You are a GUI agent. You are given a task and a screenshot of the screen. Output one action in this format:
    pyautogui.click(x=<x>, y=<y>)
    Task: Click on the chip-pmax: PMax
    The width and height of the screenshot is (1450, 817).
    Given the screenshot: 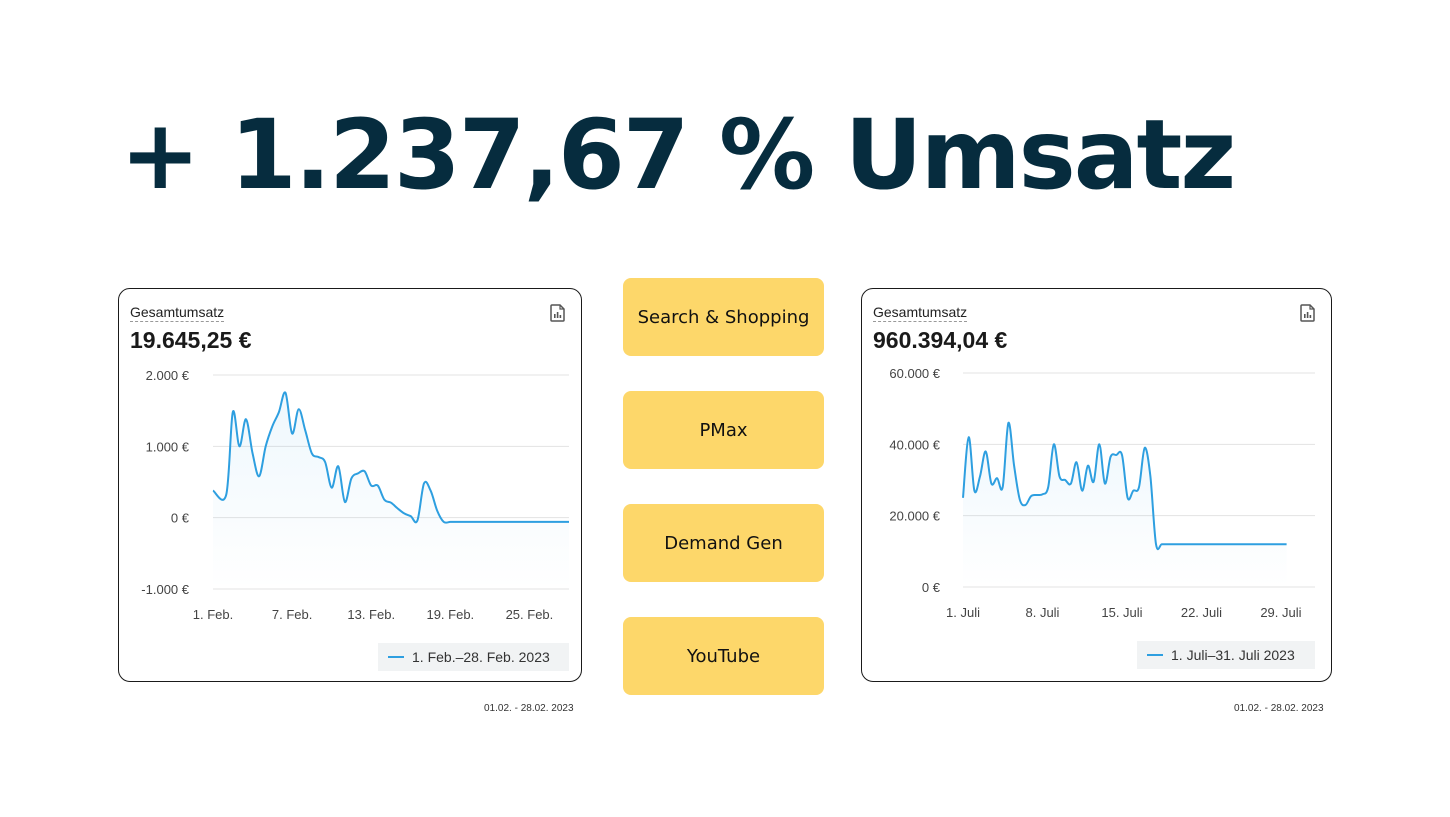 What is the action you would take?
    pyautogui.click(x=723, y=430)
    